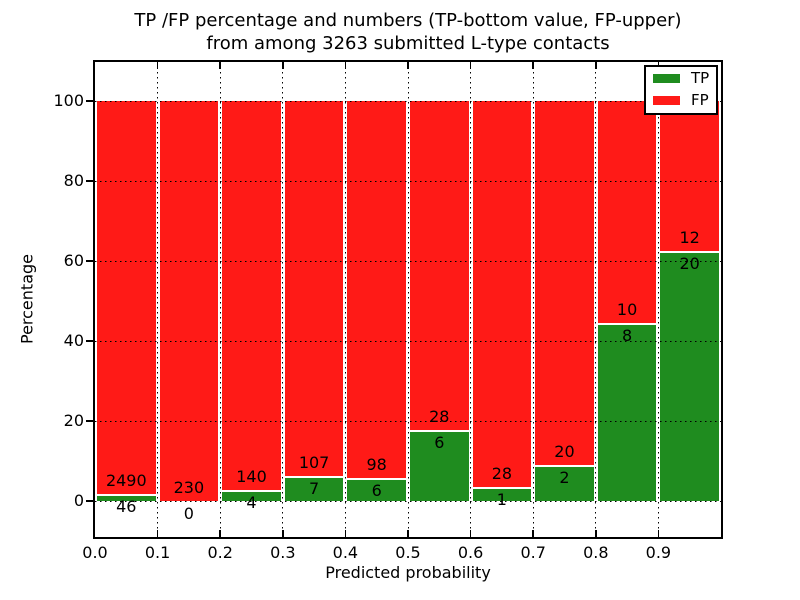 The height and width of the screenshot is (600, 800). What do you see at coordinates (73, 260) in the screenshot?
I see `y-tick-label: 60` at bounding box center [73, 260].